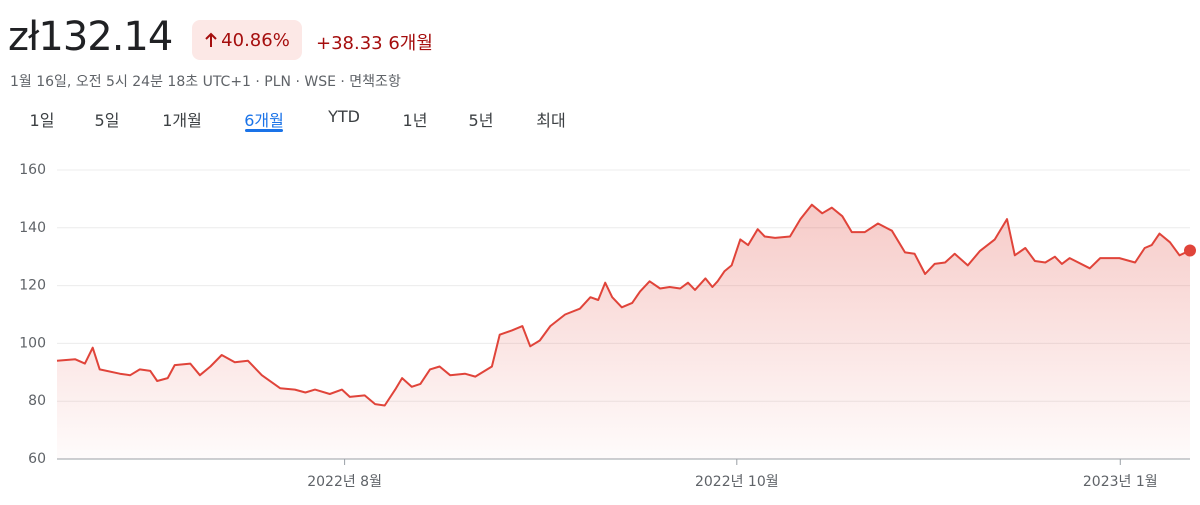 The height and width of the screenshot is (505, 1200). Describe the element at coordinates (255, 40) in the screenshot. I see `change-pct: 40.86%` at that location.